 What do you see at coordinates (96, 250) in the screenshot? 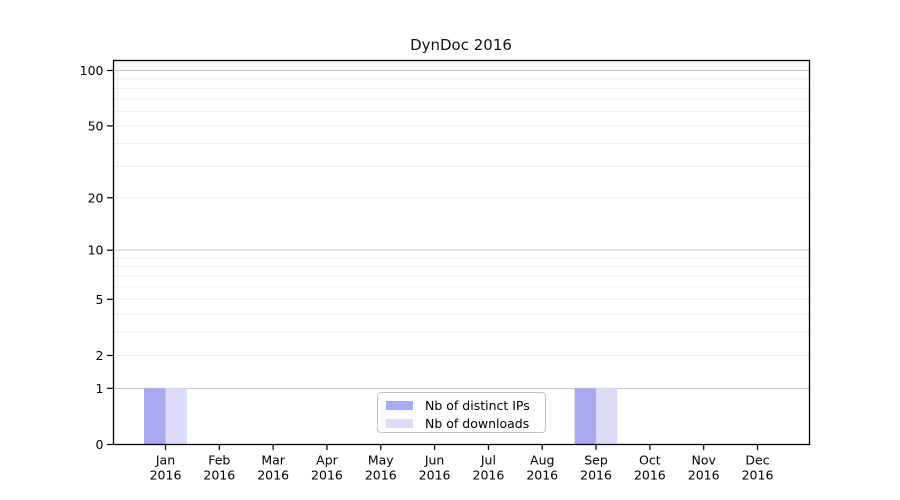
I see `y-tick-label-10: 10` at bounding box center [96, 250].